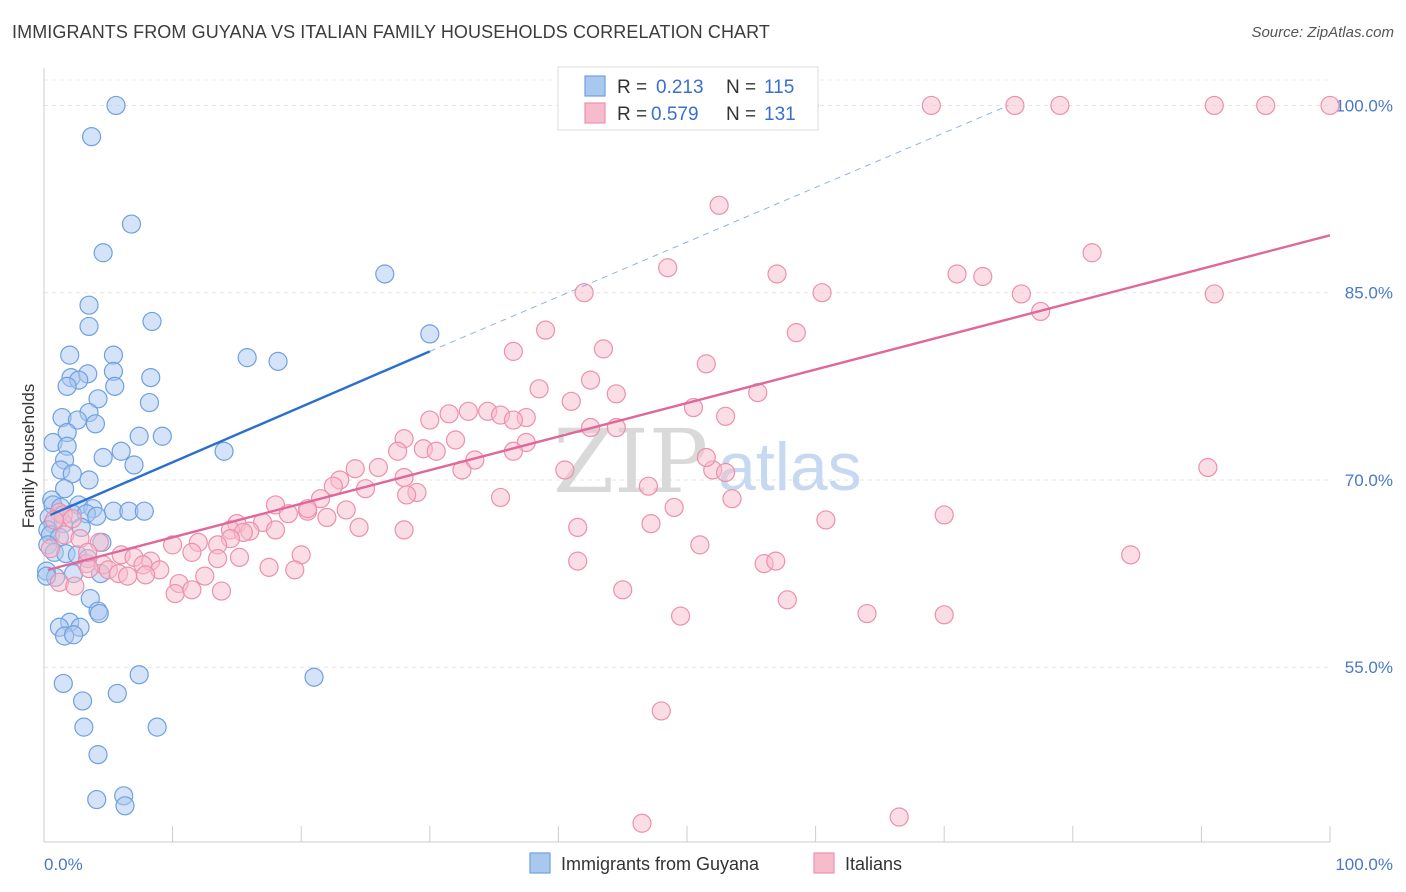 This screenshot has height=892, width=1406. What do you see at coordinates (790, 467) in the screenshot?
I see `watermark-atlas: atlas` at bounding box center [790, 467].